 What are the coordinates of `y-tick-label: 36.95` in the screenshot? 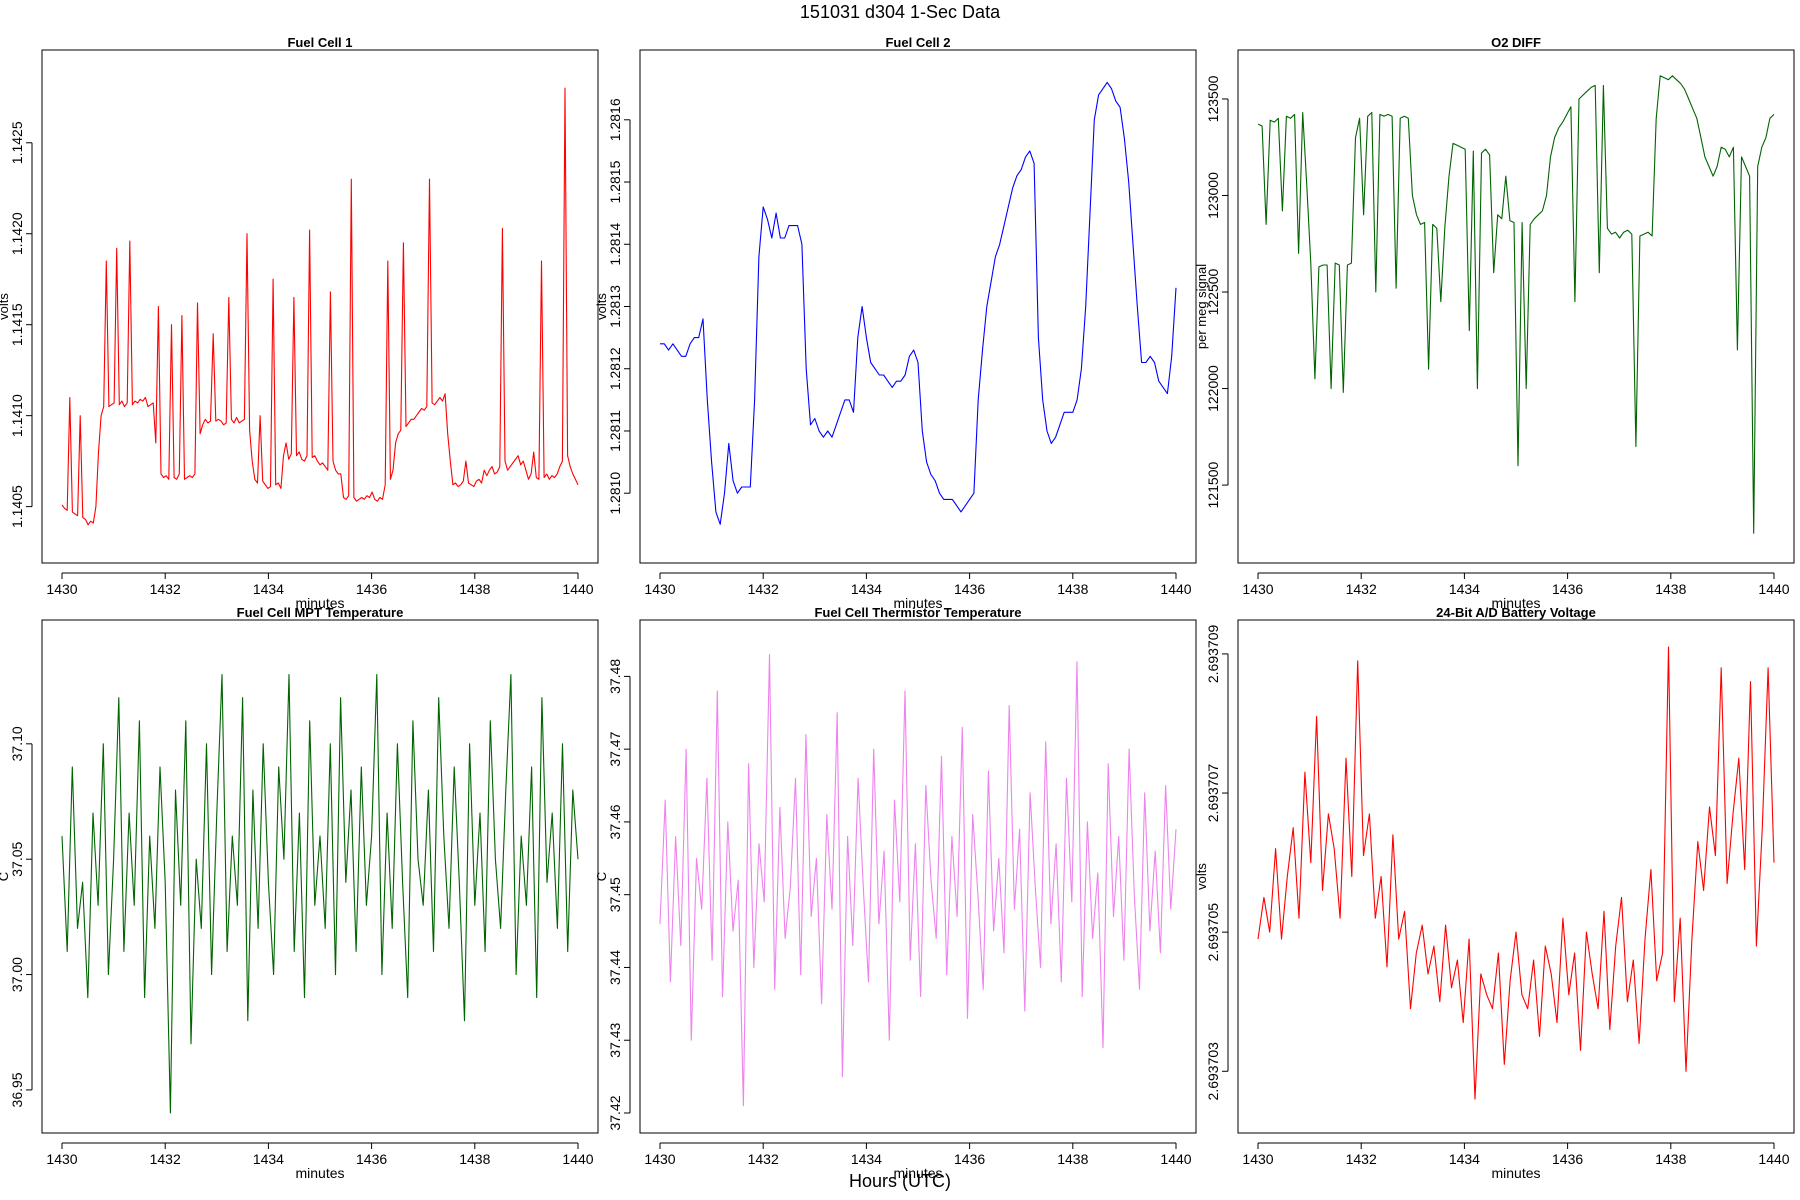 It's located at (17, 1089).